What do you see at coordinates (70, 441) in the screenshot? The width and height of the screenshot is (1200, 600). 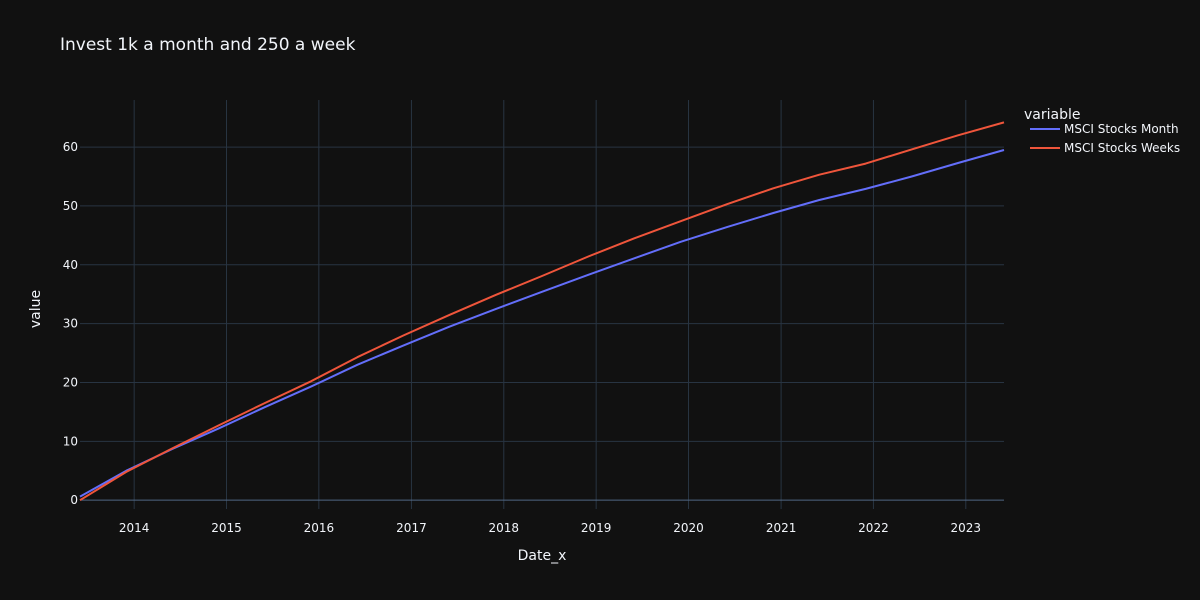 I see `y-tick-label: 10` at bounding box center [70, 441].